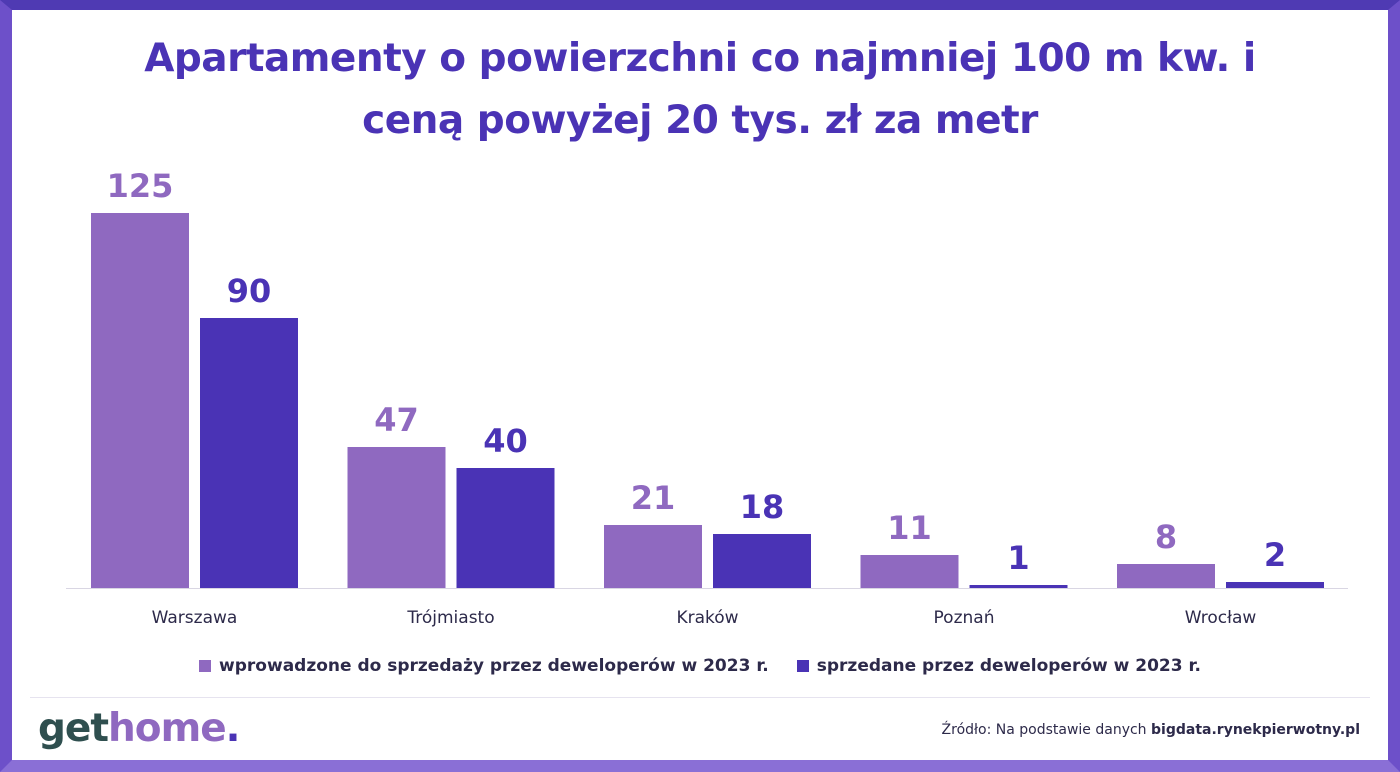 The image size is (1400, 772). What do you see at coordinates (1008, 666) in the screenshot?
I see `legend-label-sold: sprzedane przez deweloperów w 2023 r.` at bounding box center [1008, 666].